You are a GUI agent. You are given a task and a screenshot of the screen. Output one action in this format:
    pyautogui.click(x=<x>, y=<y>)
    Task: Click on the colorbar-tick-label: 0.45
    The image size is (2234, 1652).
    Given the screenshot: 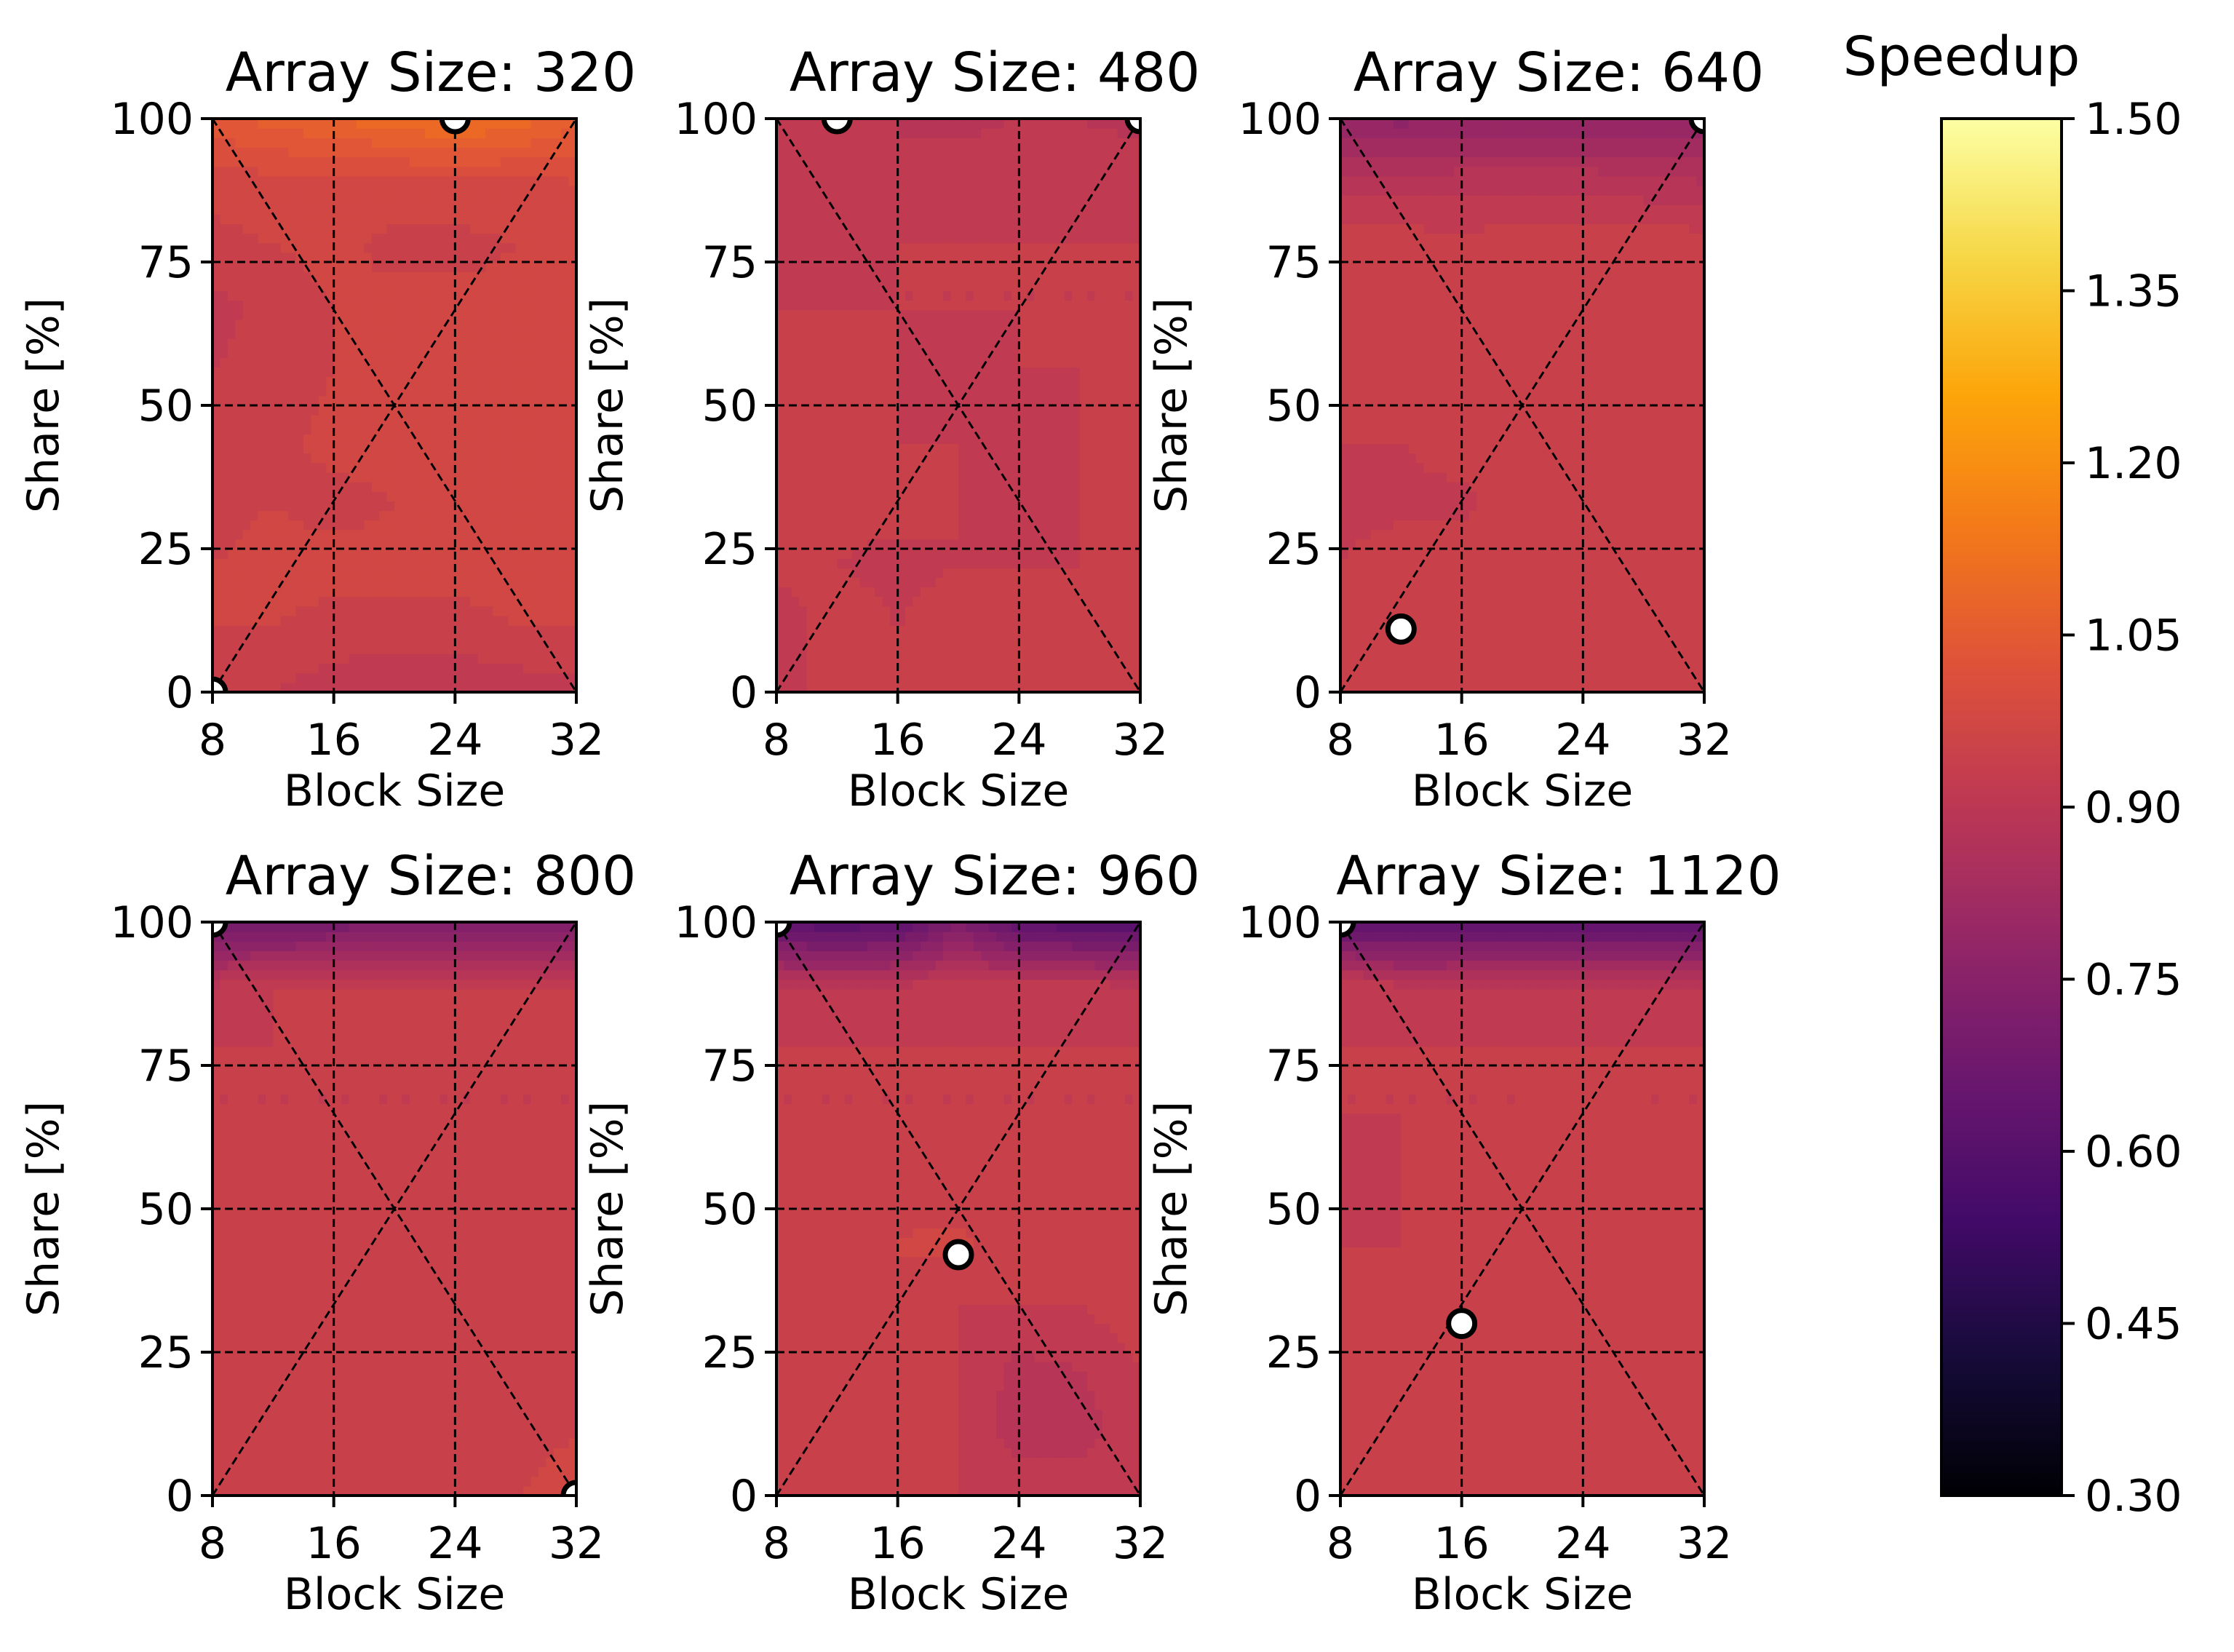 What is the action you would take?
    pyautogui.click(x=2133, y=1324)
    